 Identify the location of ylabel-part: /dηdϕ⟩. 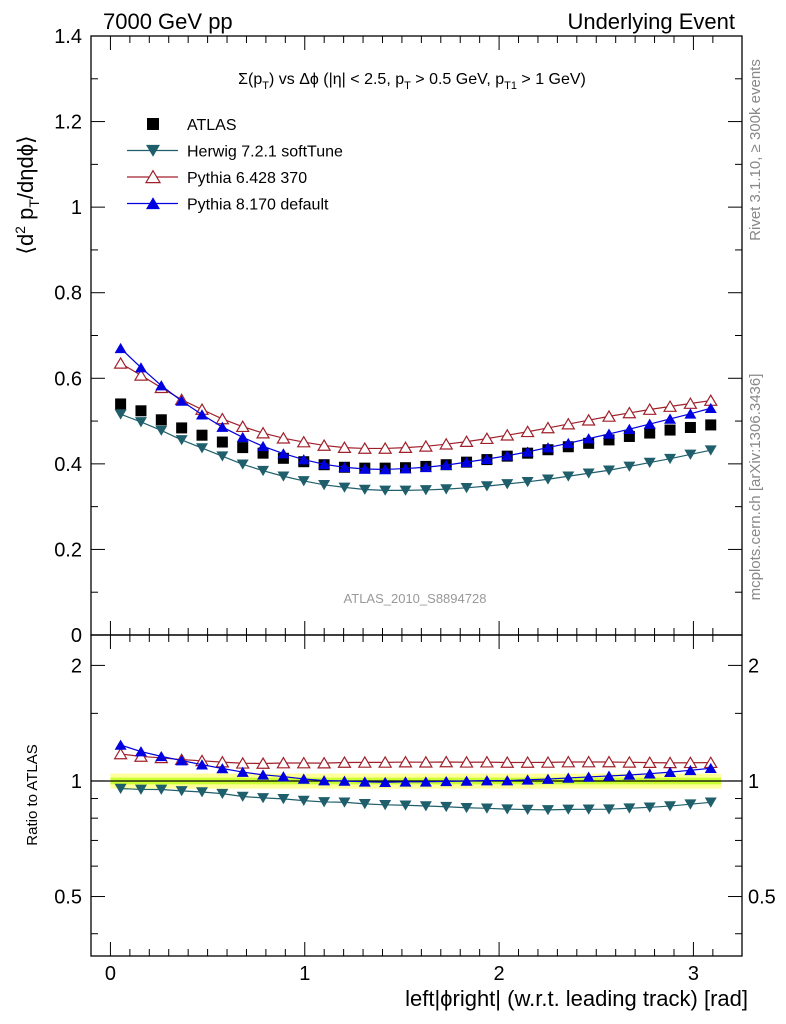
(25, 167).